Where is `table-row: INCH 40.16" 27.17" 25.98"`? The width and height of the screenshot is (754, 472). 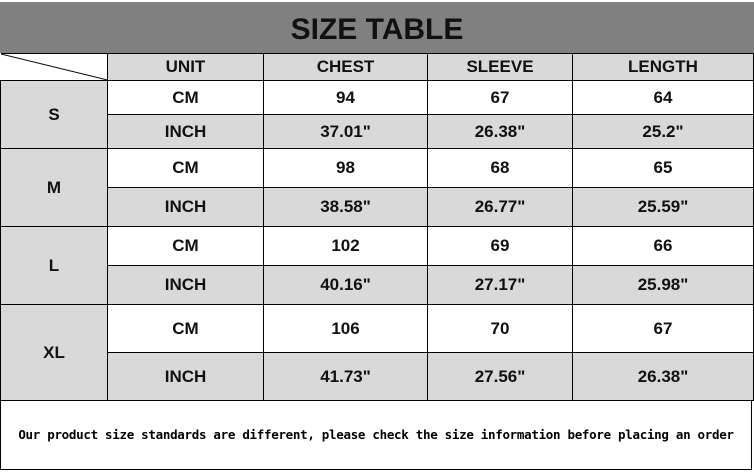 table-row: INCH 40.16" 27.17" 25.98" is located at coordinates (377, 285).